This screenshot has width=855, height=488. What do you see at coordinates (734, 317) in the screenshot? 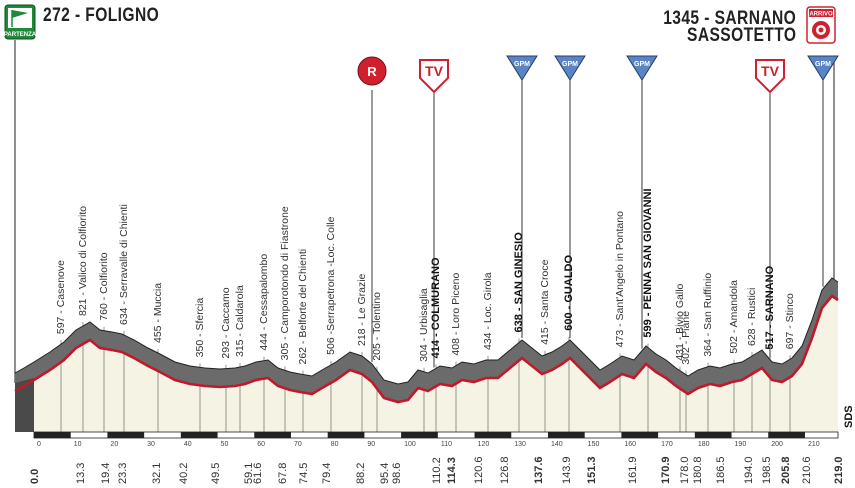
I see `waypoint-label: 502 - Amandola` at bounding box center [734, 317].